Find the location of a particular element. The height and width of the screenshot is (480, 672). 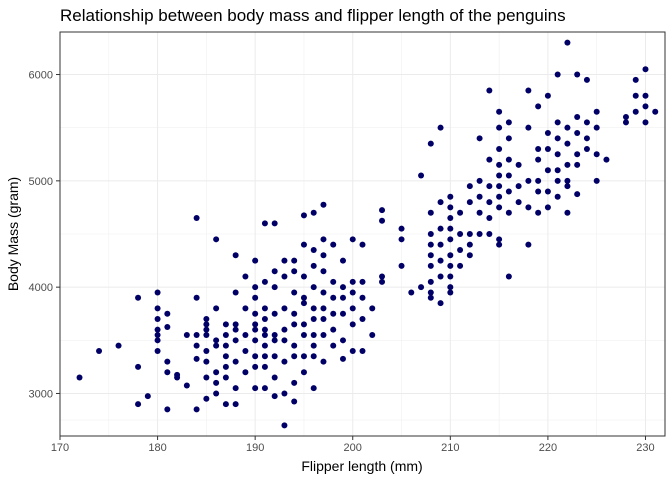

y-tick-label: 5000 is located at coordinates (41, 182).